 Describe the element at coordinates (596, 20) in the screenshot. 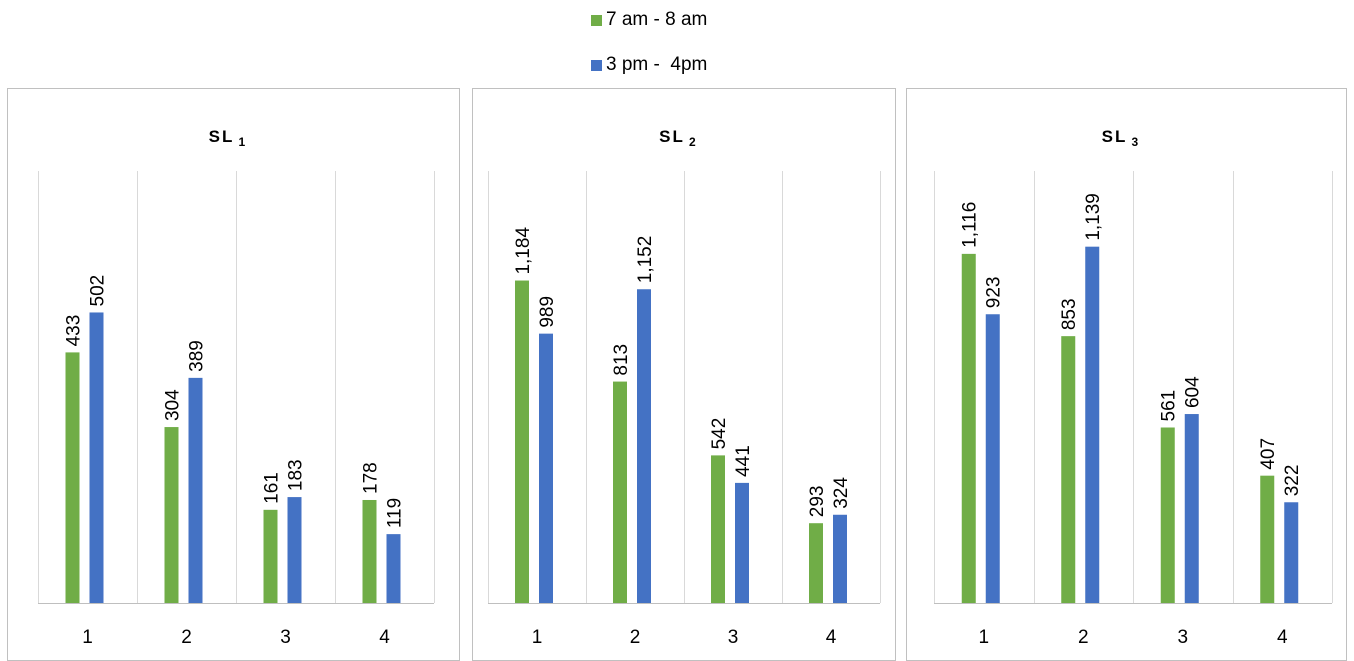

I see `legend-swatch-morning` at that location.